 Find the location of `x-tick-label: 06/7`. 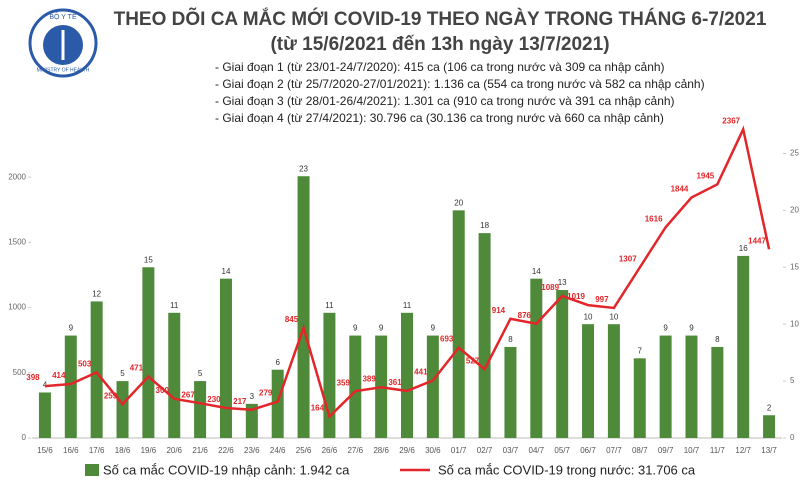

x-tick-label: 06/7 is located at coordinates (588, 450).